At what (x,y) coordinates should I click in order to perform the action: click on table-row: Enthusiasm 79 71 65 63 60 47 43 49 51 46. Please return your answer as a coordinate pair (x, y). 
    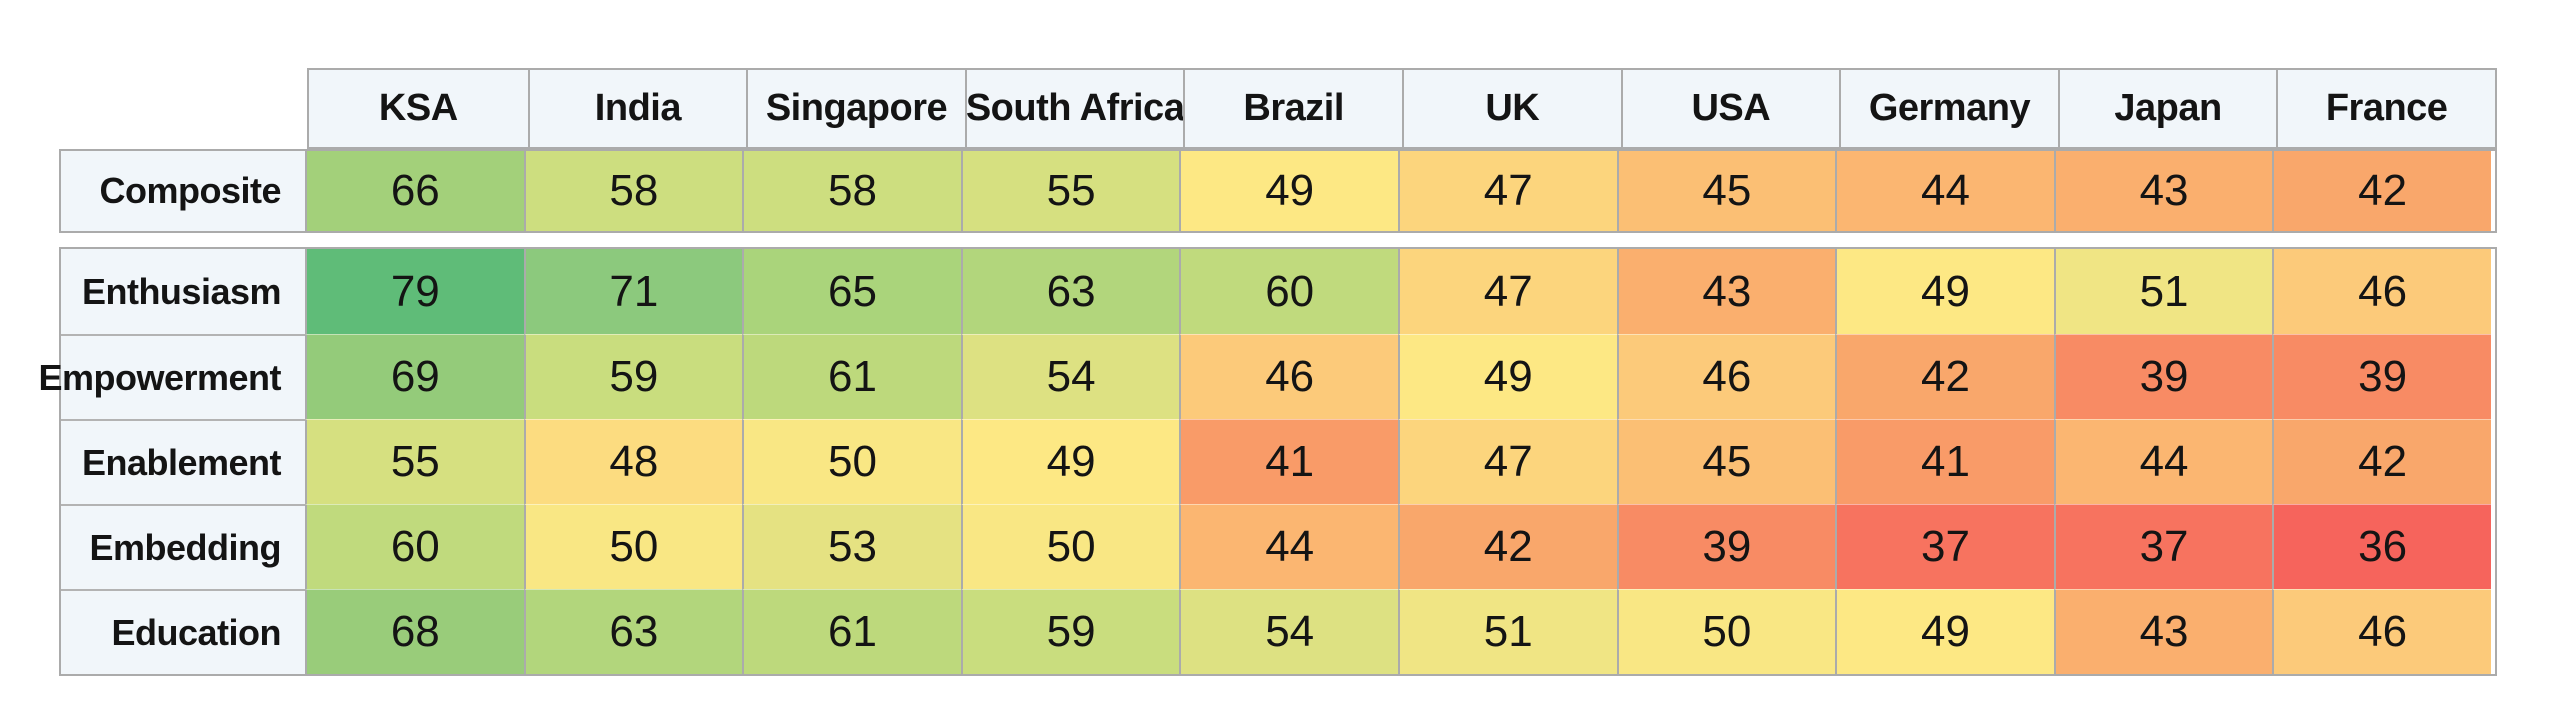
    Looking at the image, I should click on (1278, 291).